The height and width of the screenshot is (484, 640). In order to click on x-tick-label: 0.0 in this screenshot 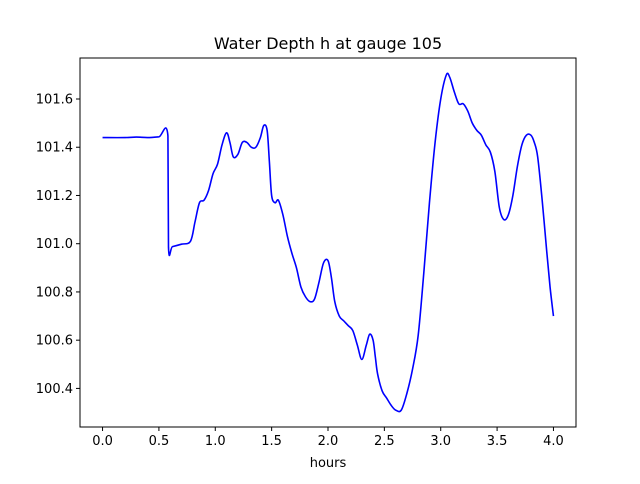, I will do `click(102, 441)`.